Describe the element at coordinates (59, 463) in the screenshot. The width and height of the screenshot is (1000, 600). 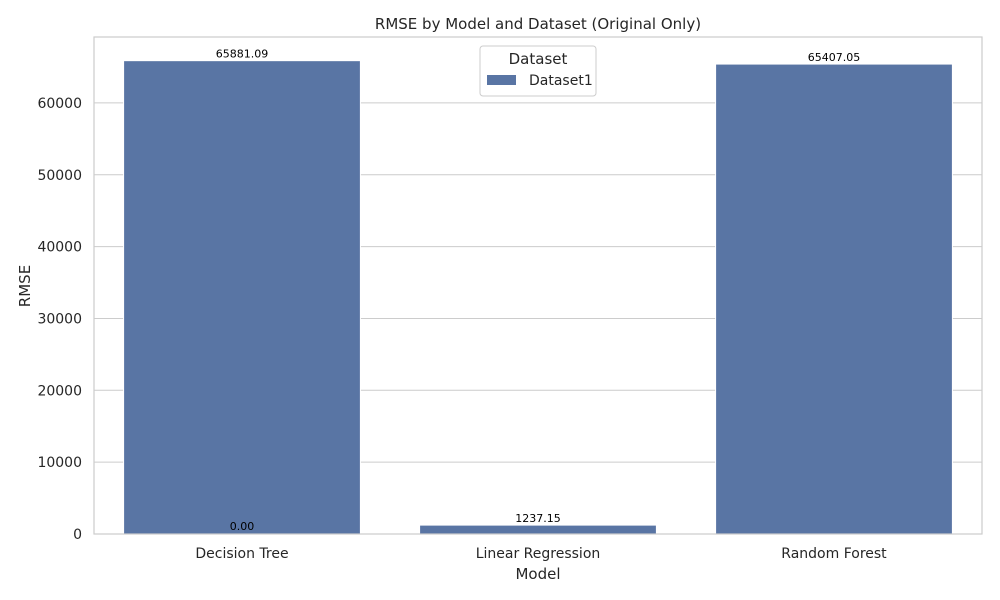
I see `y-tick-label: 10000` at that location.